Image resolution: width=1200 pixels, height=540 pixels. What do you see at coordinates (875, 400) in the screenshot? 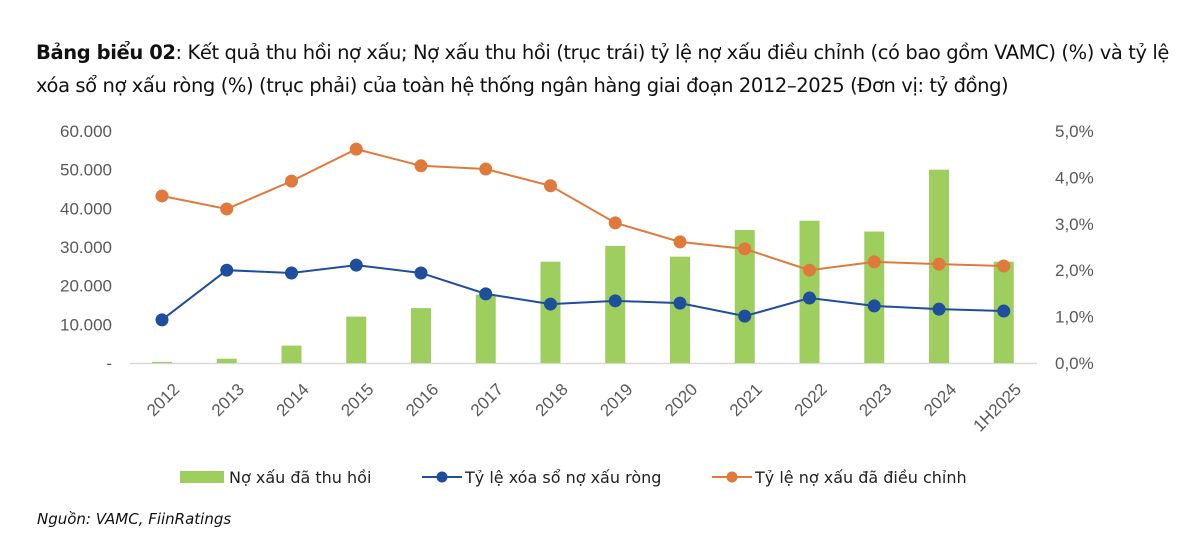
I see `x-tick-label: 2023` at bounding box center [875, 400].